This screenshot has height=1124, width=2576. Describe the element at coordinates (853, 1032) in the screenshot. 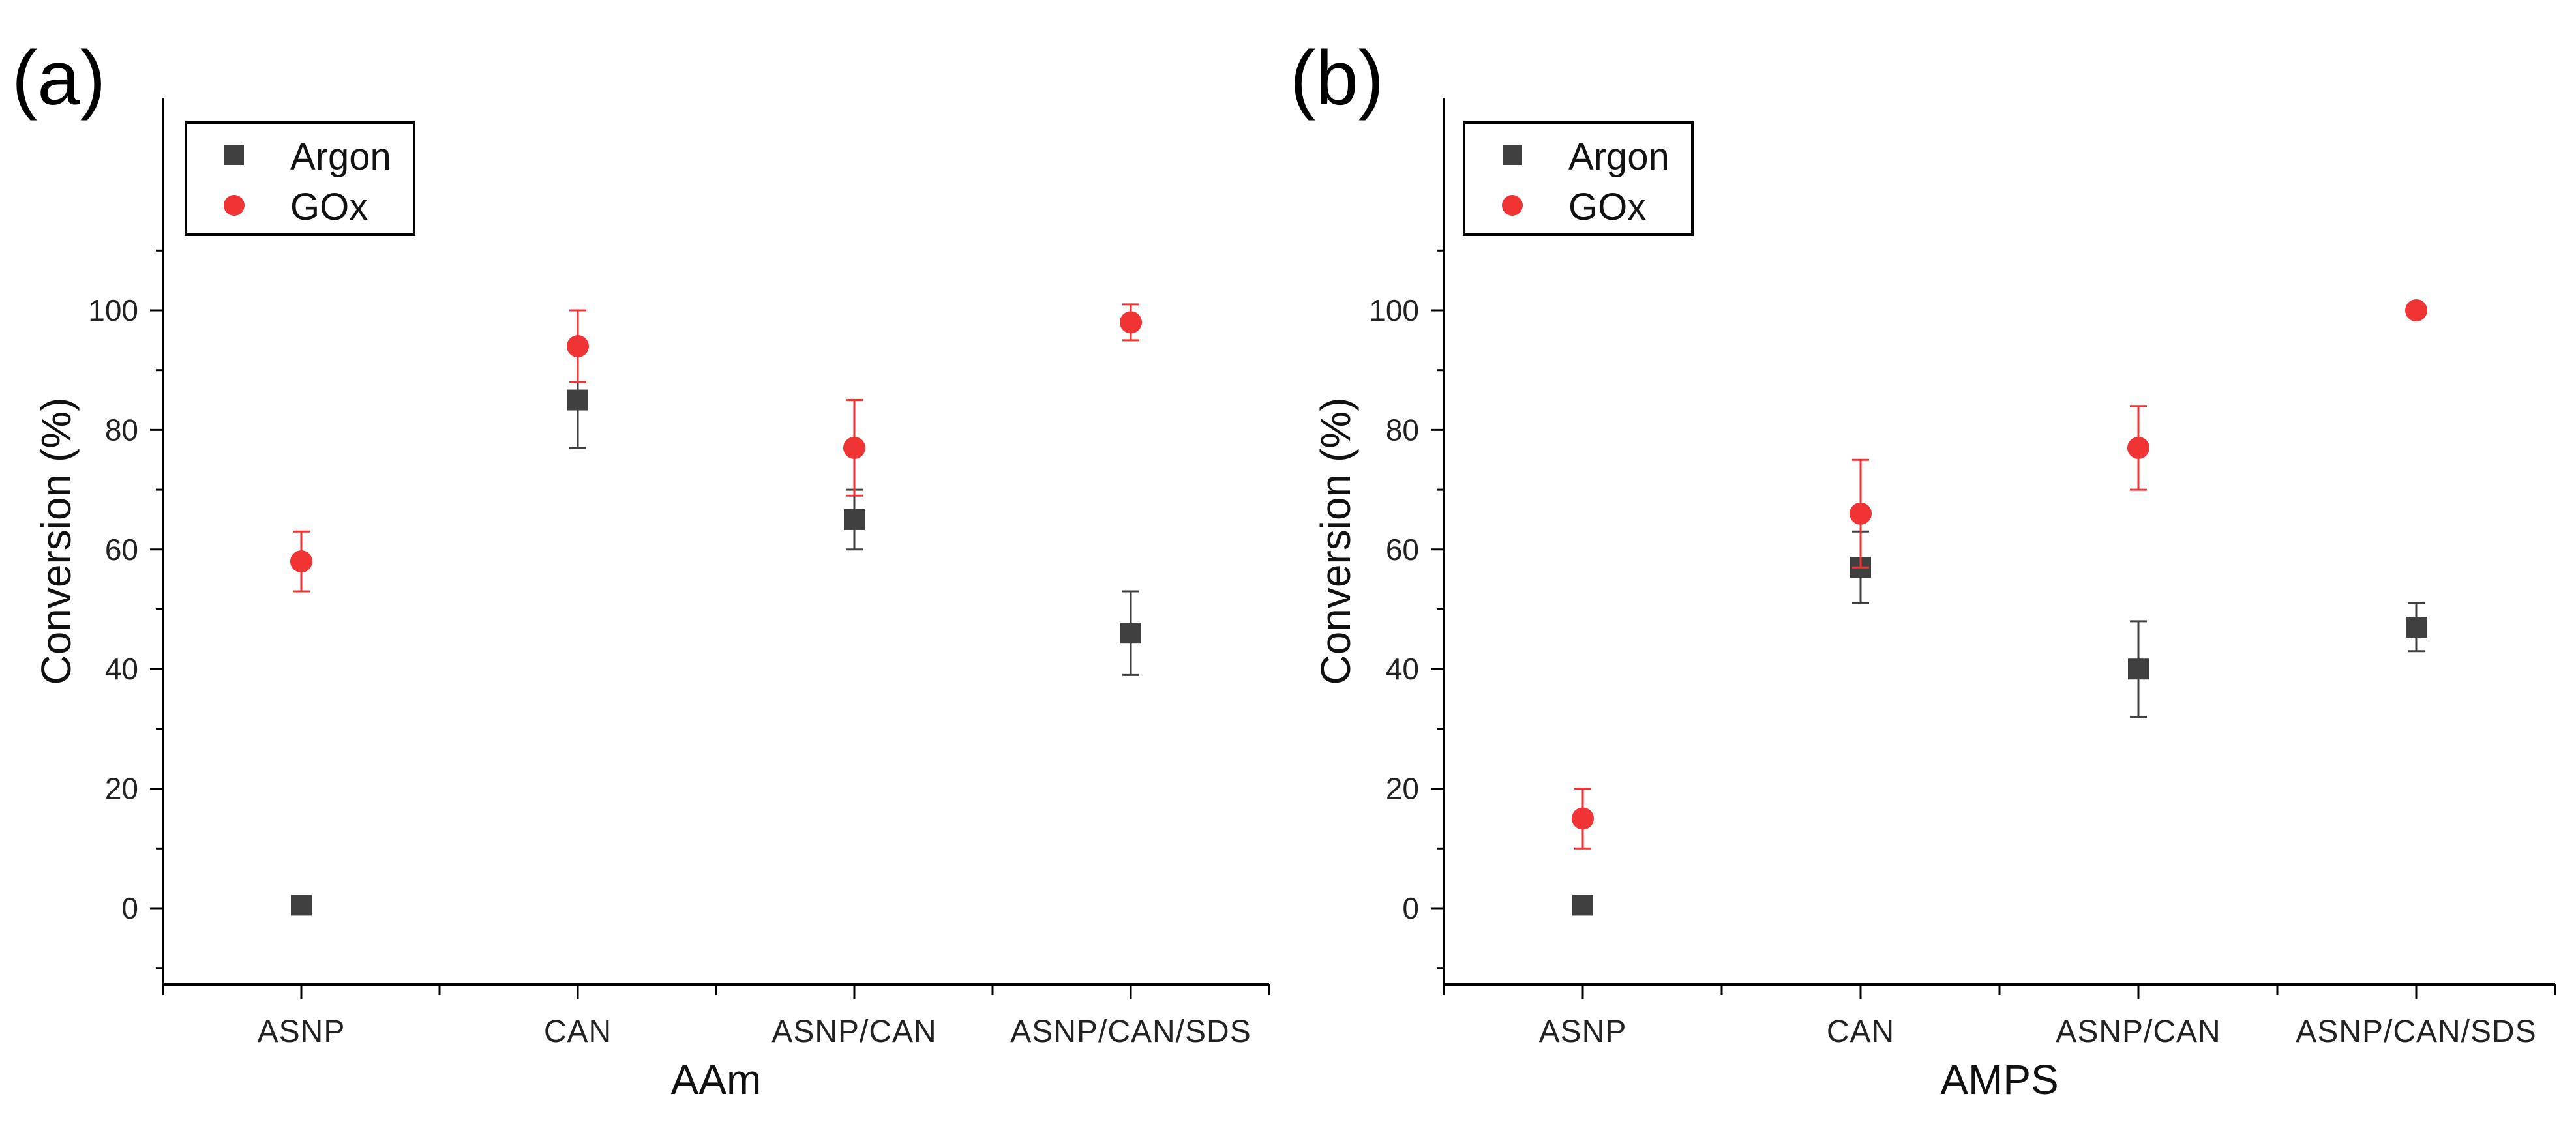

I see `x-tick-label-a: ASNP/CAN` at that location.